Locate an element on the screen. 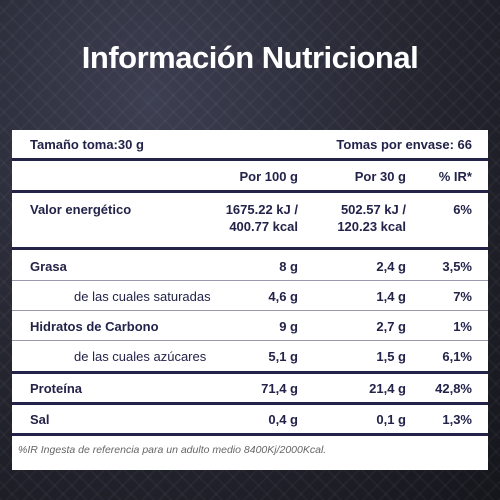 The height and width of the screenshot is (500, 500). cell: 71,4 g is located at coordinates (279, 388).